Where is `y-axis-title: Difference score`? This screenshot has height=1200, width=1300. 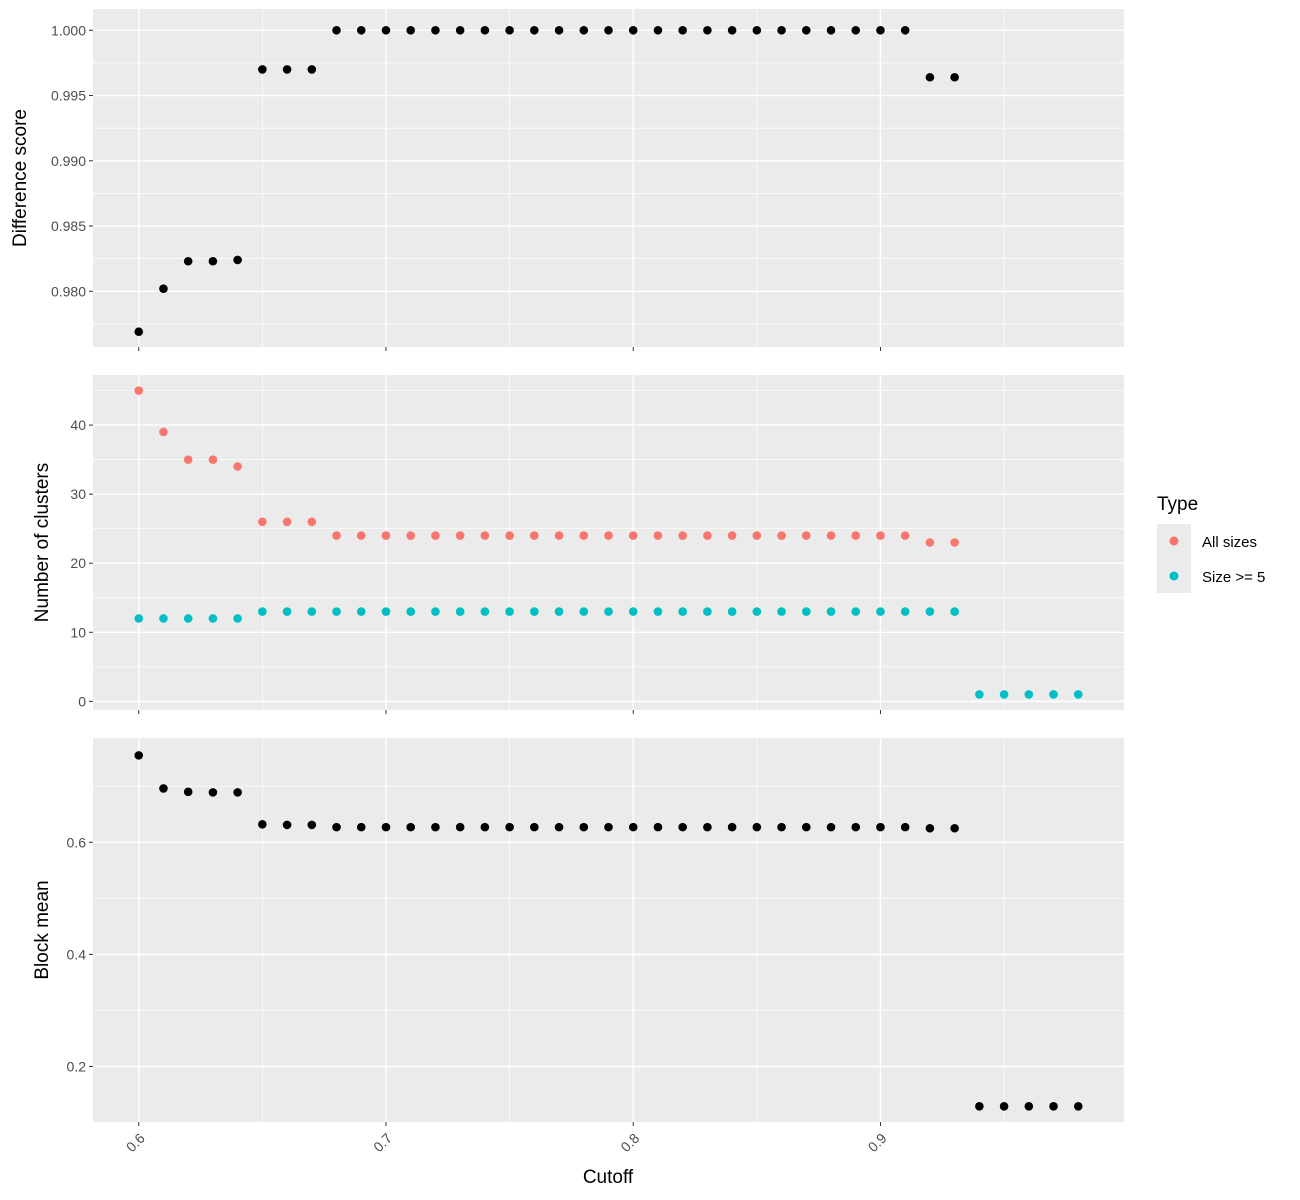
y-axis-title: Difference score is located at coordinates (20, 178).